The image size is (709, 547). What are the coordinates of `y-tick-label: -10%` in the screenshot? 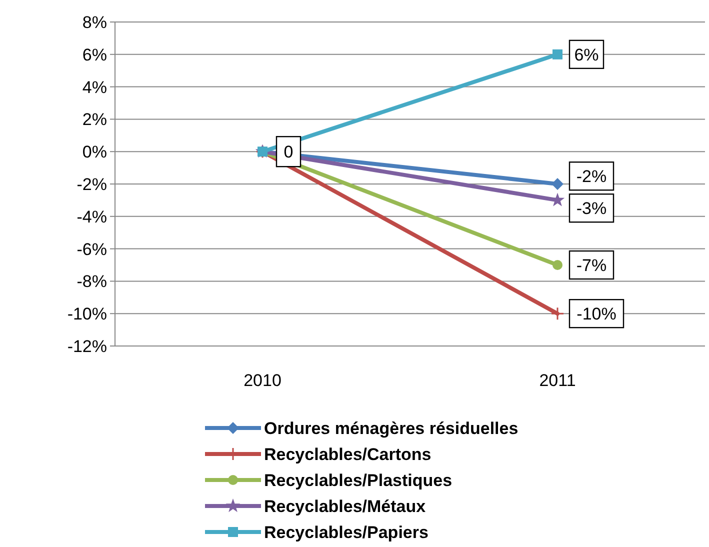 It's located at (87, 314).